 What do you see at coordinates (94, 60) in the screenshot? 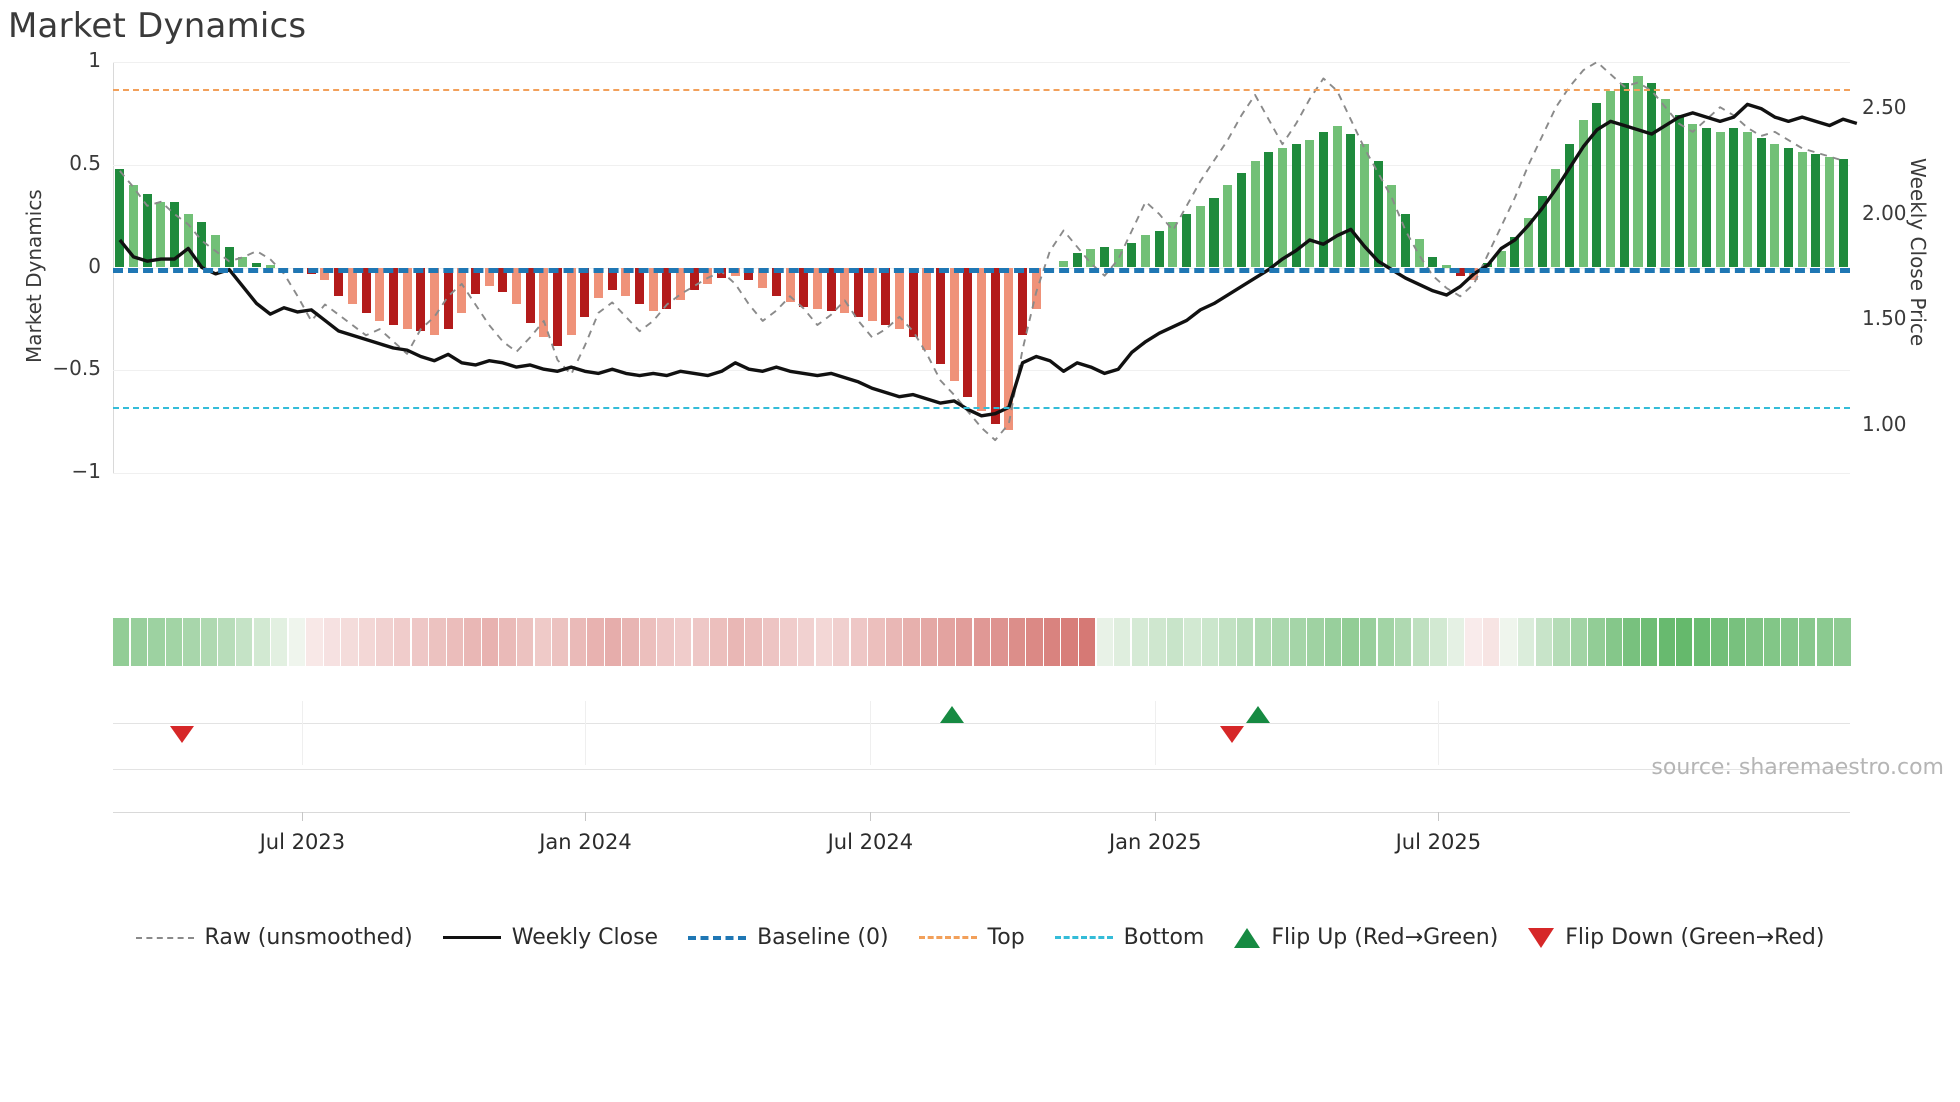
I see `left-tick-label: 1` at bounding box center [94, 60].